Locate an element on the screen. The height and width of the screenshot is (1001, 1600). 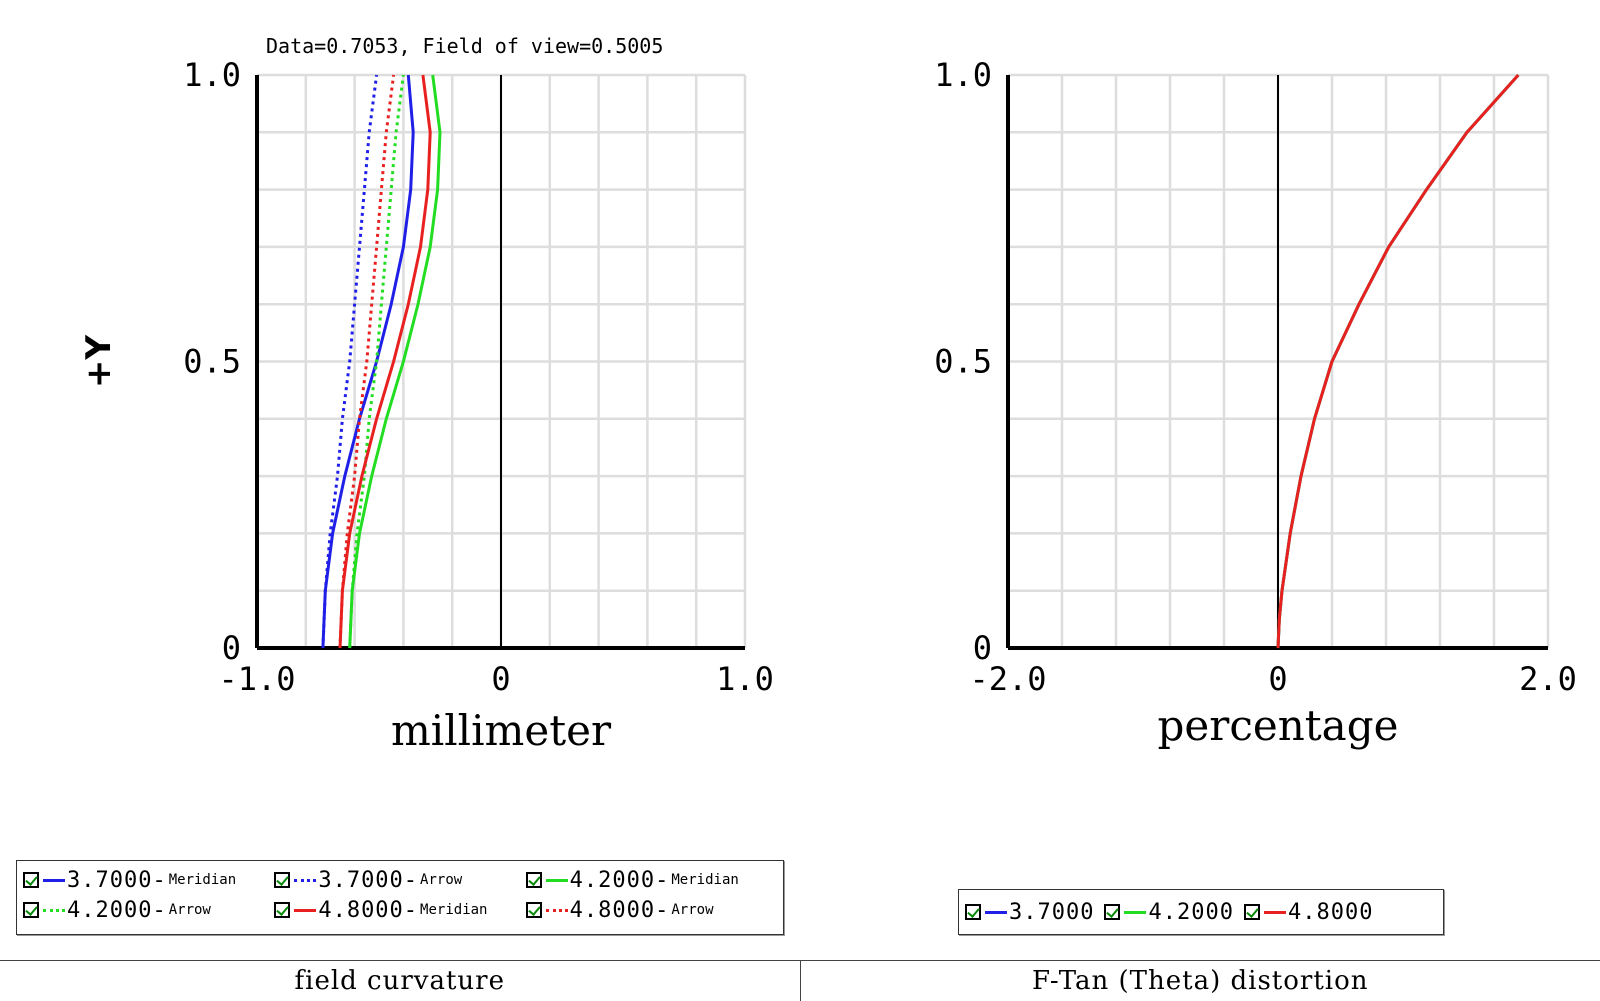
legend-item: 4.2000-Meridian is located at coordinates (646, 880).